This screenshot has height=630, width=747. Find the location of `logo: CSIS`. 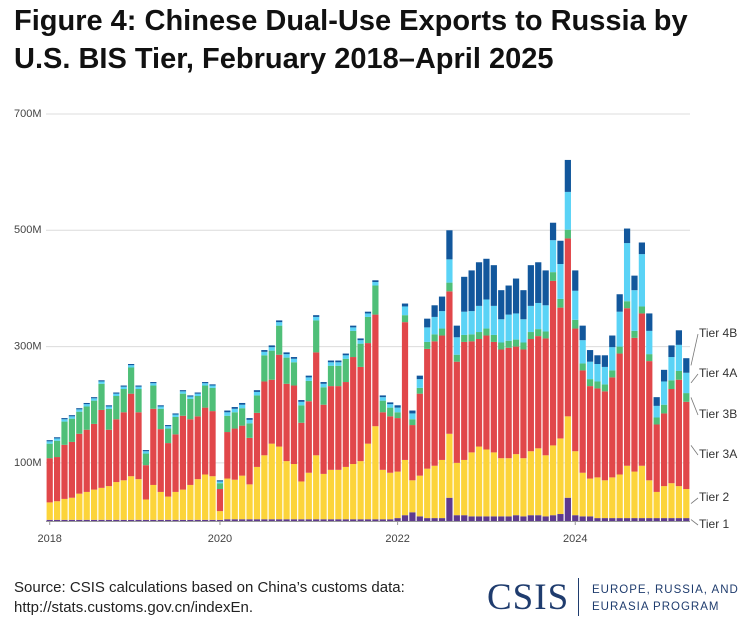

logo: CSIS is located at coordinates (528, 597).